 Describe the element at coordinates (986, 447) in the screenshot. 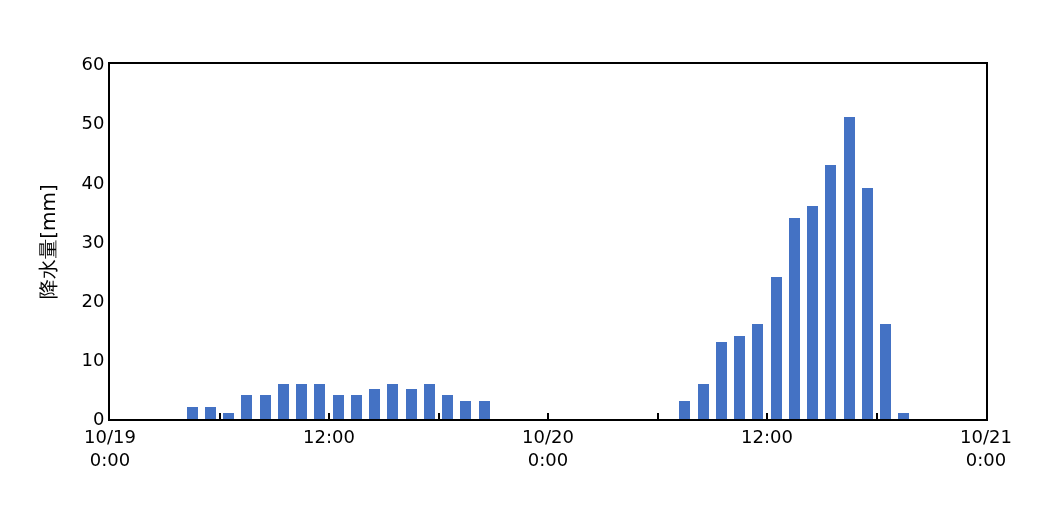

I see `x-tick-label: 10/21 0:00` at that location.